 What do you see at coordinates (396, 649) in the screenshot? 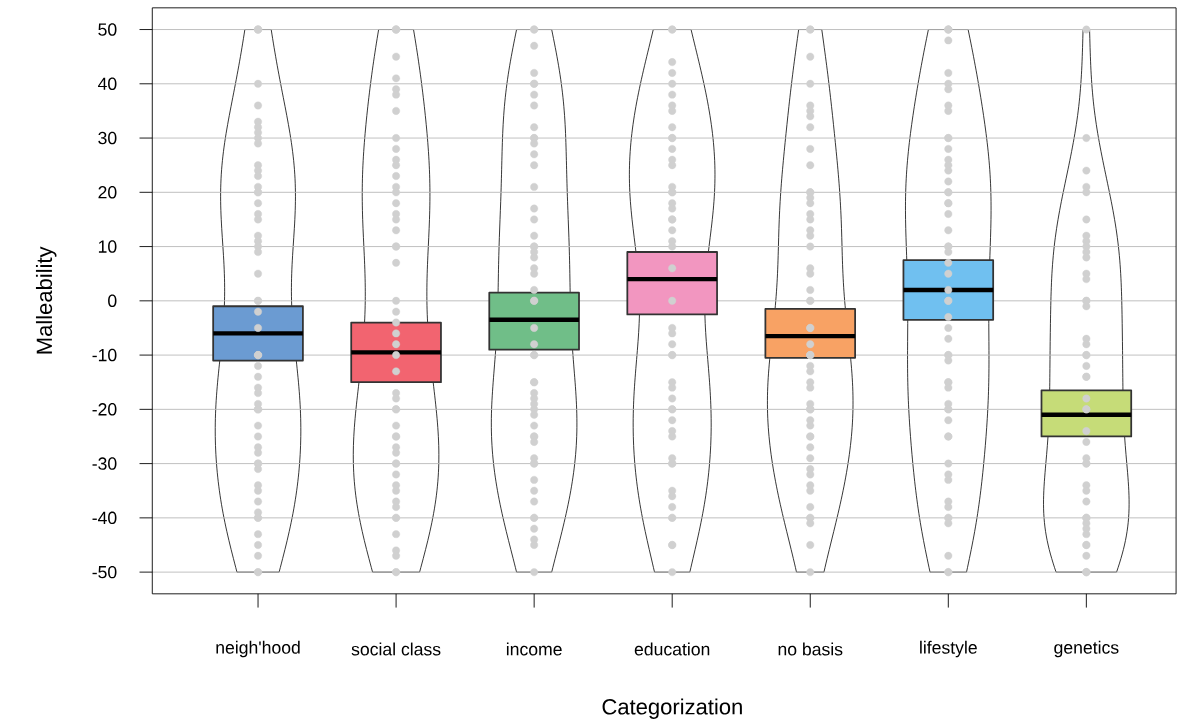
I see `x-tick-label: social class` at bounding box center [396, 649].